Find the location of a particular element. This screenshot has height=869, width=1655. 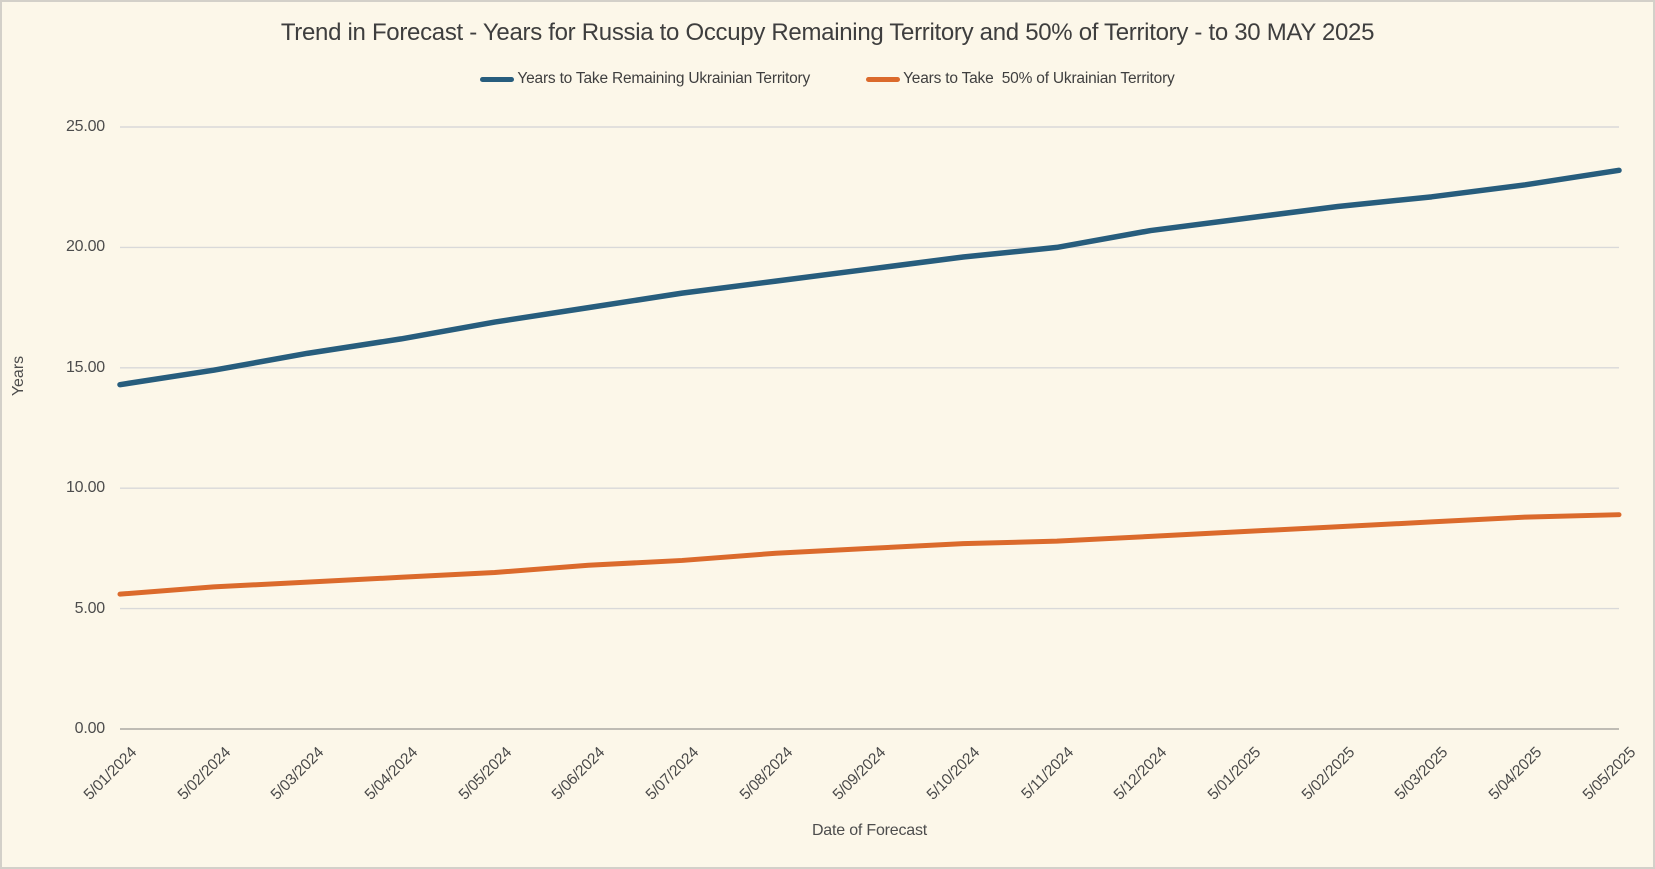

y-axis-title: Years is located at coordinates (18, 376).